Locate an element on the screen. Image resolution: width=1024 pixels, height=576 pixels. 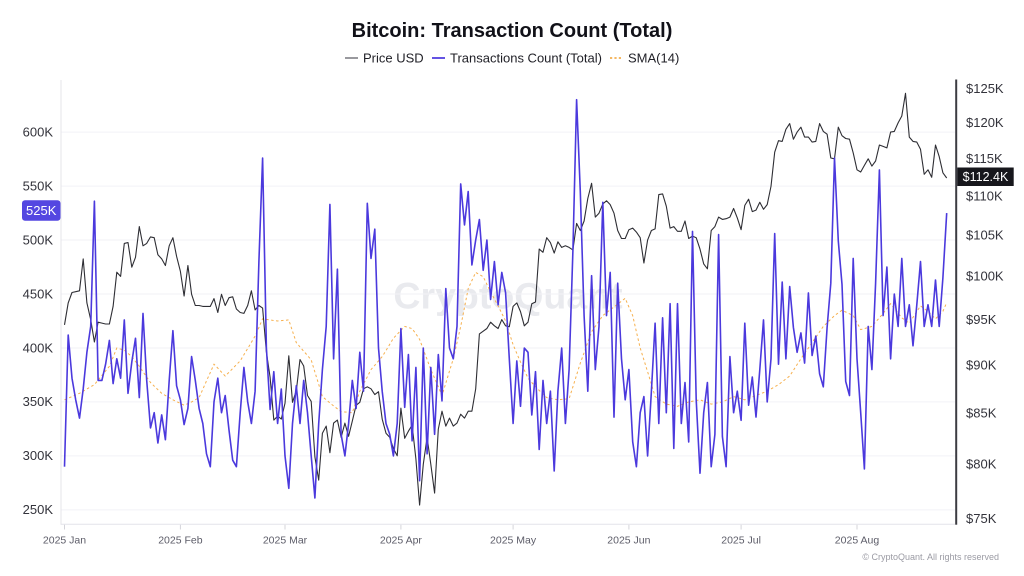
svg-text: SMA(14) is located at coordinates (653, 58).